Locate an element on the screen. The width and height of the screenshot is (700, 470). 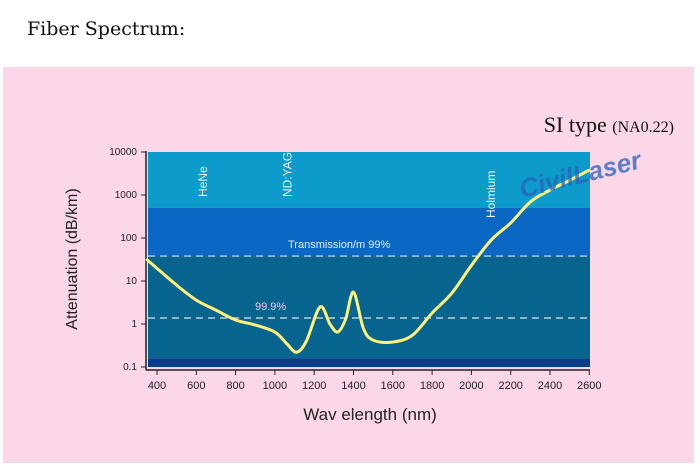
reference-label: Transmission/m 99% is located at coordinates (339, 245).